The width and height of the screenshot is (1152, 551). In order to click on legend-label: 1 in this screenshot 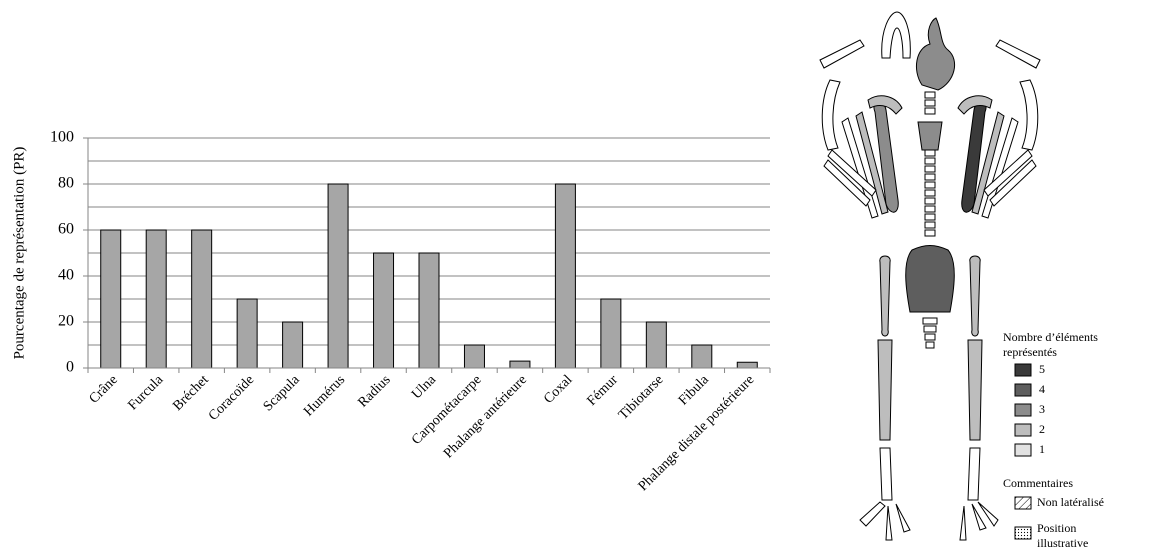, I will do `click(1042, 449)`.